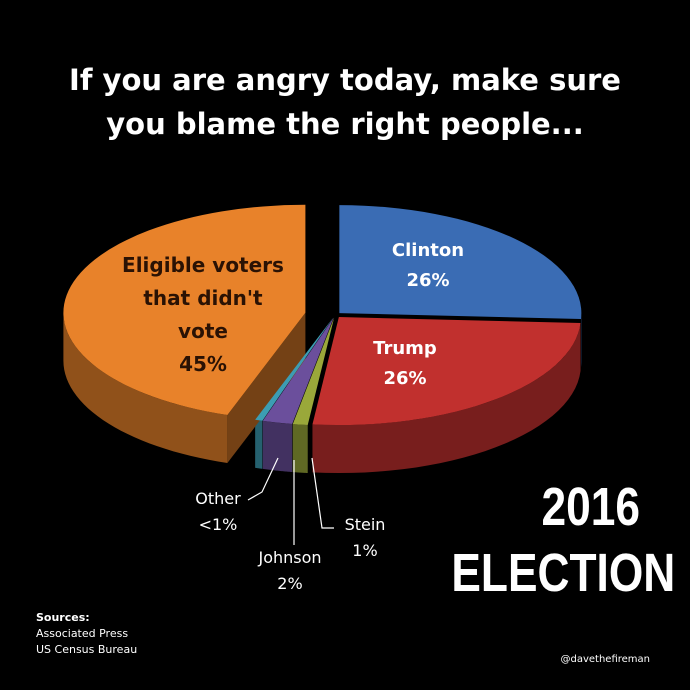 This screenshot has width=690, height=690. What do you see at coordinates (290, 501) in the screenshot?
I see `leader-lines` at bounding box center [290, 501].